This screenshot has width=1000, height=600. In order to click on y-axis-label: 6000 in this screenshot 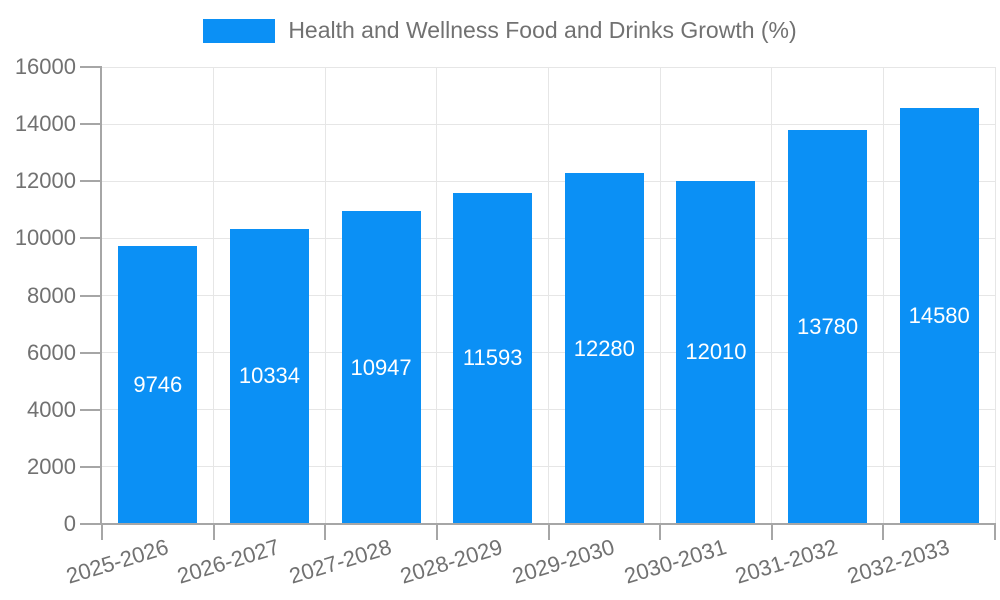, I will do `click(51, 352)`.